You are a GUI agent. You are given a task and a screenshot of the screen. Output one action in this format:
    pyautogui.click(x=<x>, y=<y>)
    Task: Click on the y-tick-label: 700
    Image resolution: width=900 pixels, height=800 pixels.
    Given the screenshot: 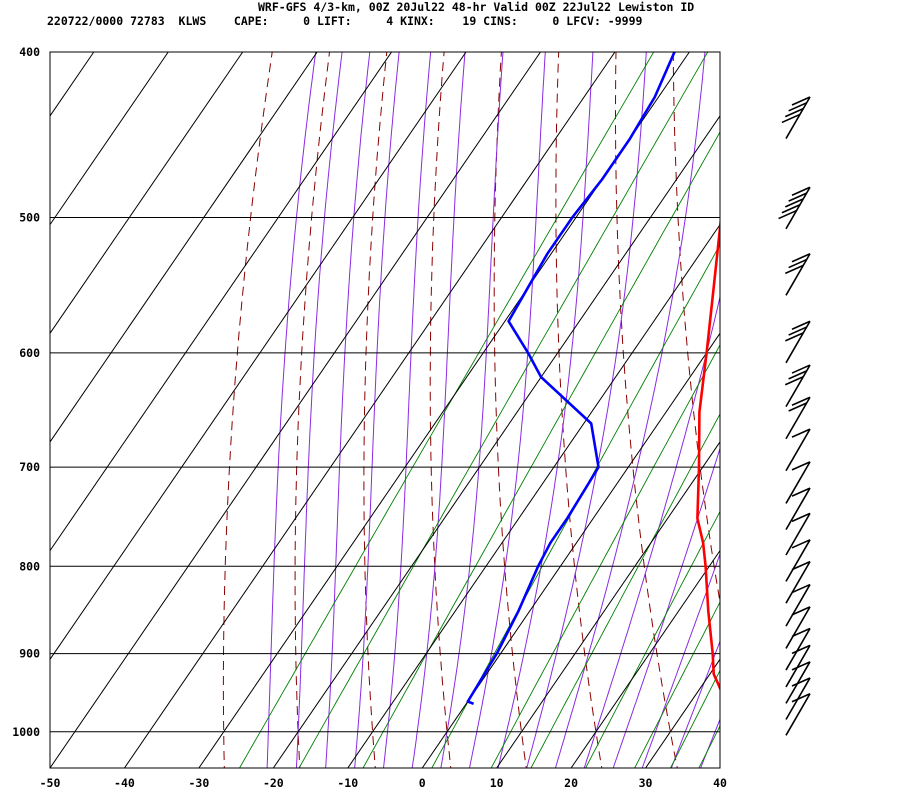 What is the action you would take?
    pyautogui.click(x=29, y=467)
    